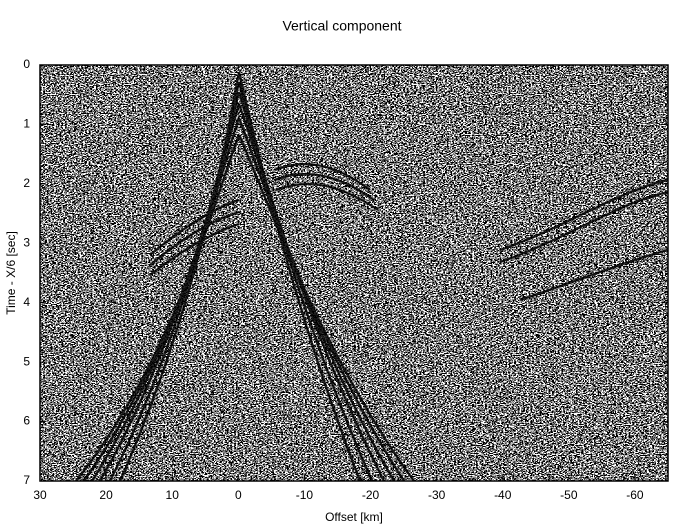 Image resolution: width=684 pixels, height=531 pixels. I want to click on y-axis-label: Time - X/6 [sec], so click(11, 273).